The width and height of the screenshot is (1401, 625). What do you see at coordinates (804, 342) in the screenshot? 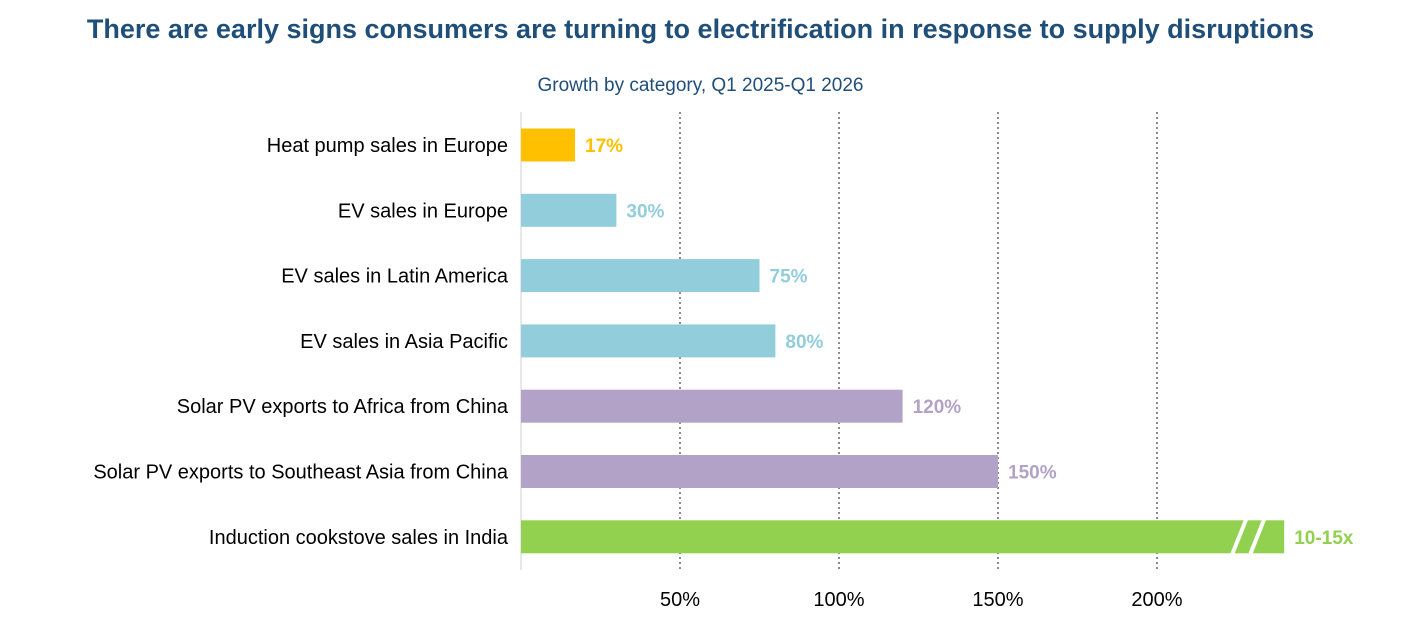
I see `data-label: 80%` at bounding box center [804, 342].